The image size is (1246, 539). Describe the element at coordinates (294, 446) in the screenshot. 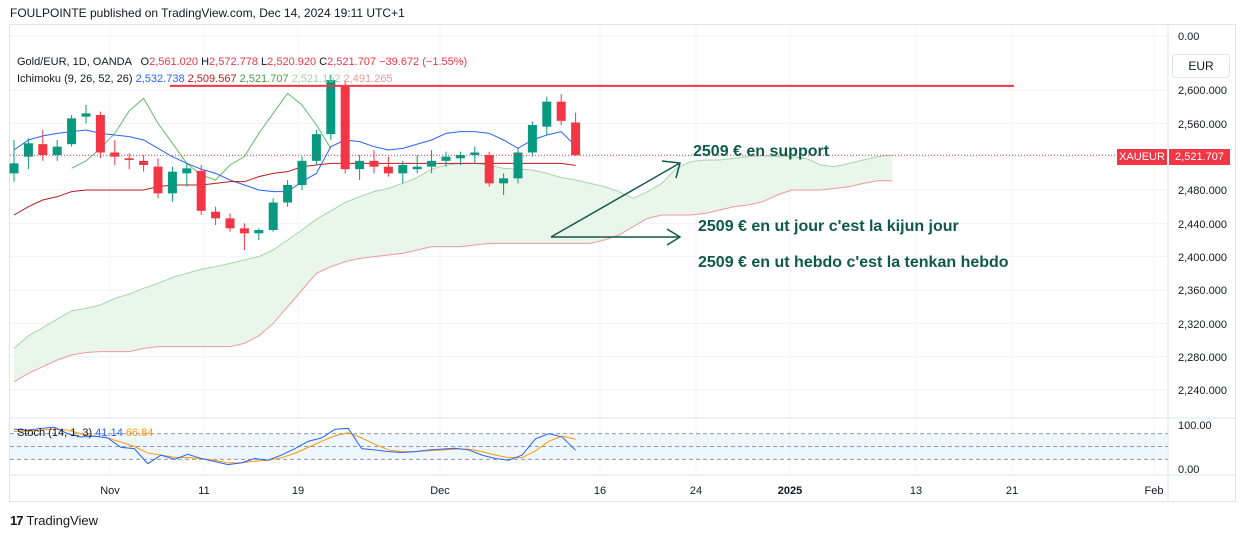

I see `stoch-k-line` at that location.